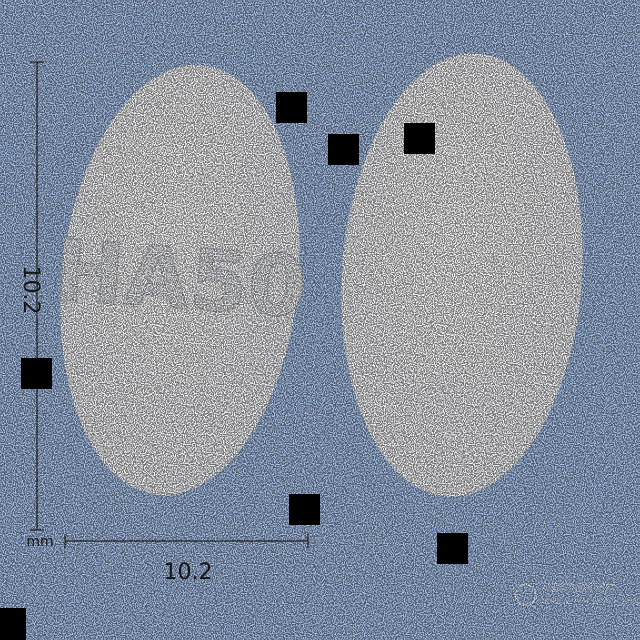  I want to click on pill-imprint: HA50, so click(180, 278).